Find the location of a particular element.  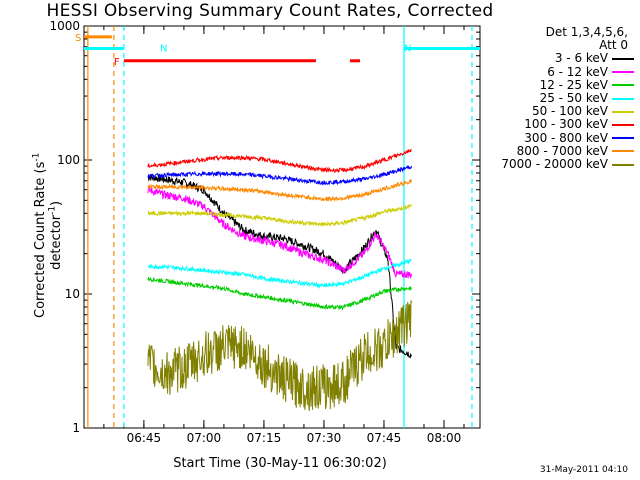

legend-label: 6 - 12 keV is located at coordinates (577, 71).